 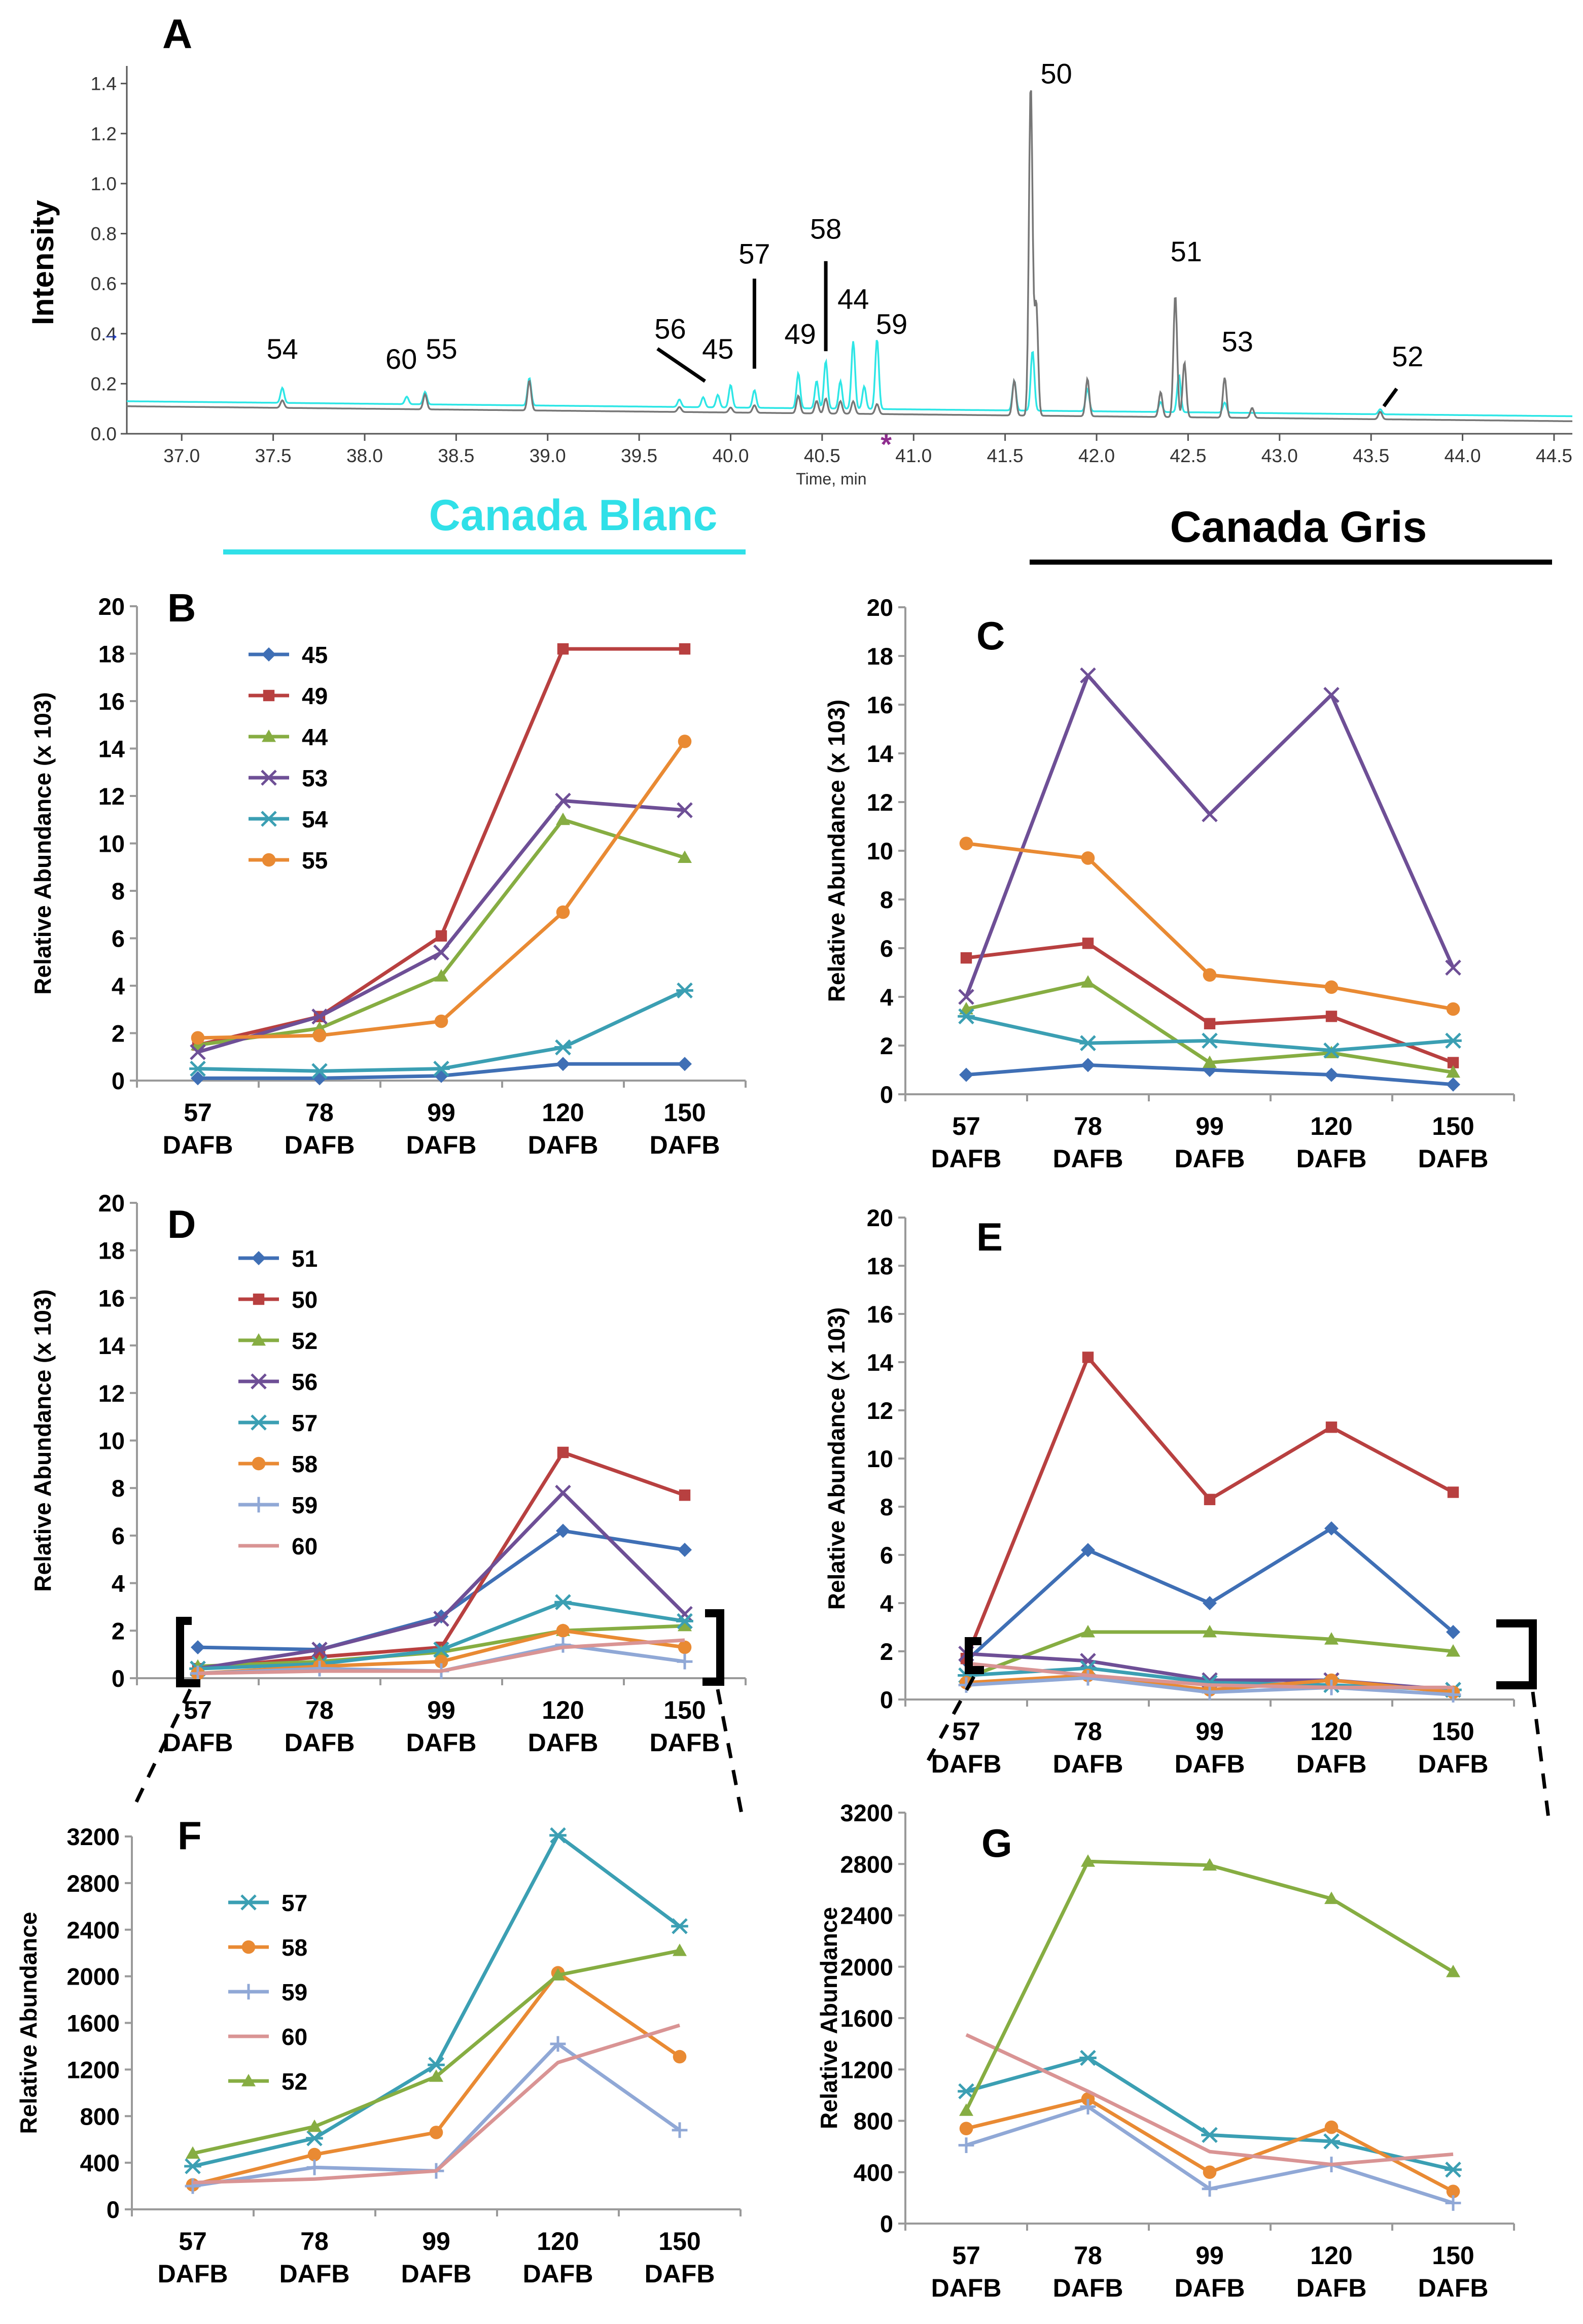 What do you see at coordinates (886, 1507) in the screenshot?
I see `y-tick-label: 8` at bounding box center [886, 1507].